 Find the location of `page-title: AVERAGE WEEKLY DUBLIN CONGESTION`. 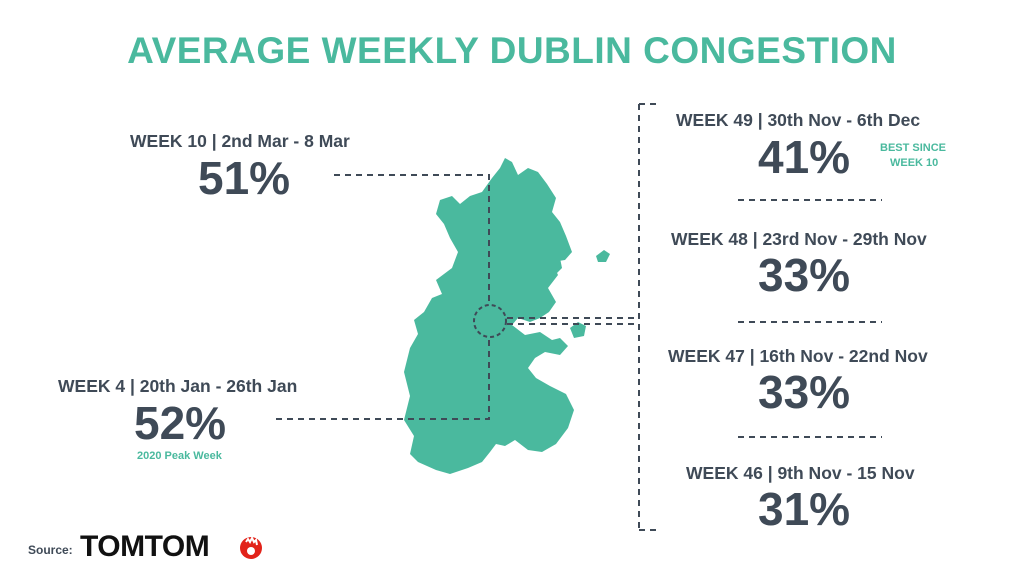

page-title: AVERAGE WEEKLY DUBLIN CONGESTION is located at coordinates (512, 50).